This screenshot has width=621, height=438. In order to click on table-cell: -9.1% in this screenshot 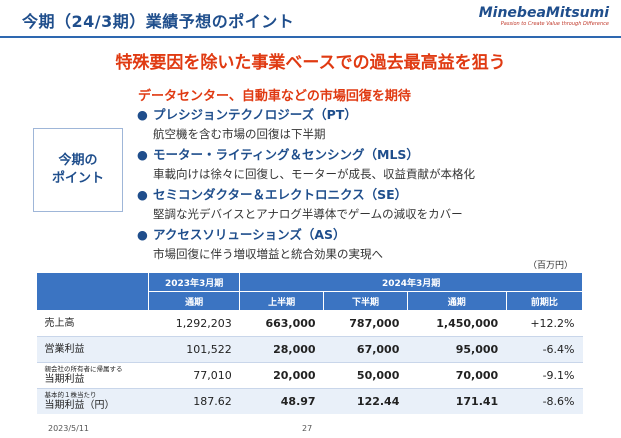, I will do `click(544, 375)`.